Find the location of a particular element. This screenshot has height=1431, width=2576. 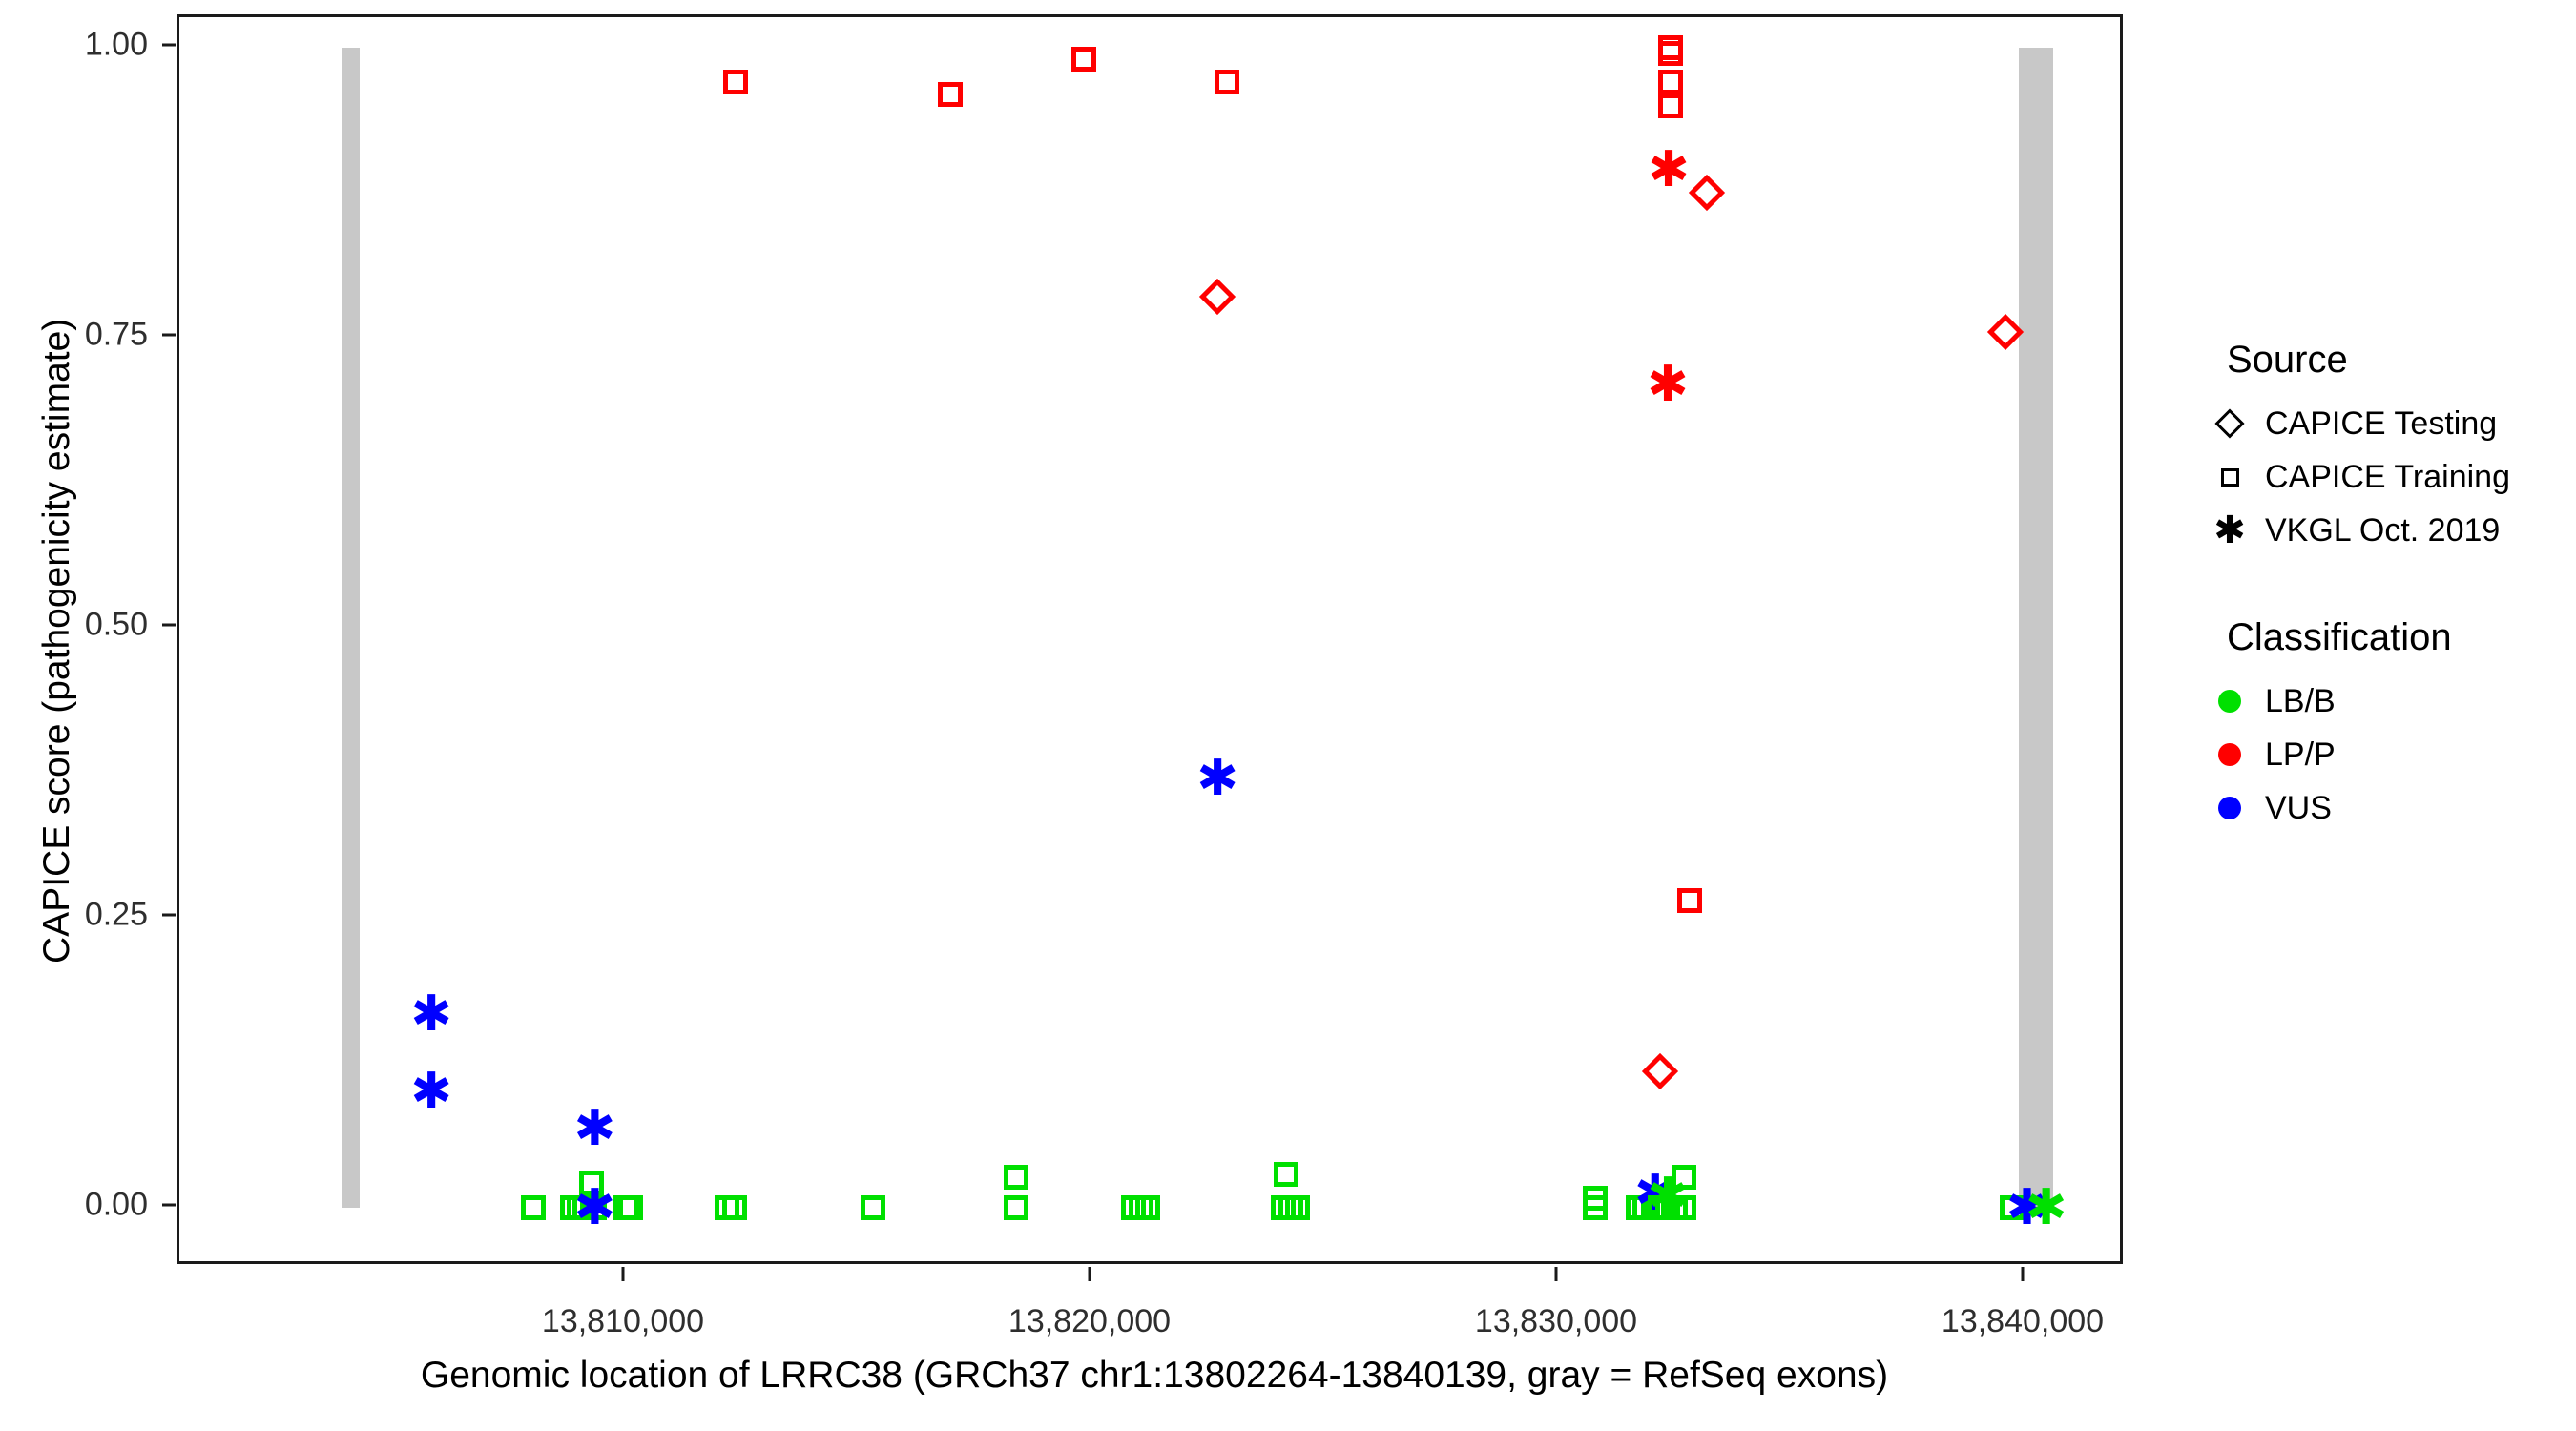

legend-label: CAPICE Training is located at coordinates (2387, 476).